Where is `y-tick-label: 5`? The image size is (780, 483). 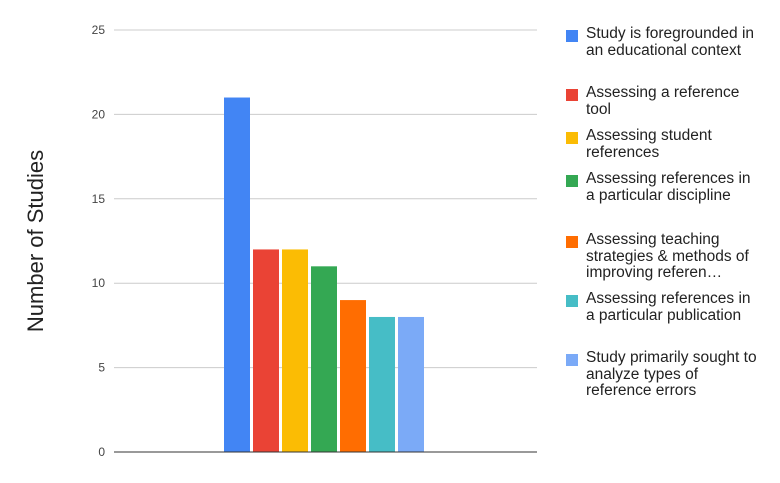
y-tick-label: 5 is located at coordinates (101, 368).